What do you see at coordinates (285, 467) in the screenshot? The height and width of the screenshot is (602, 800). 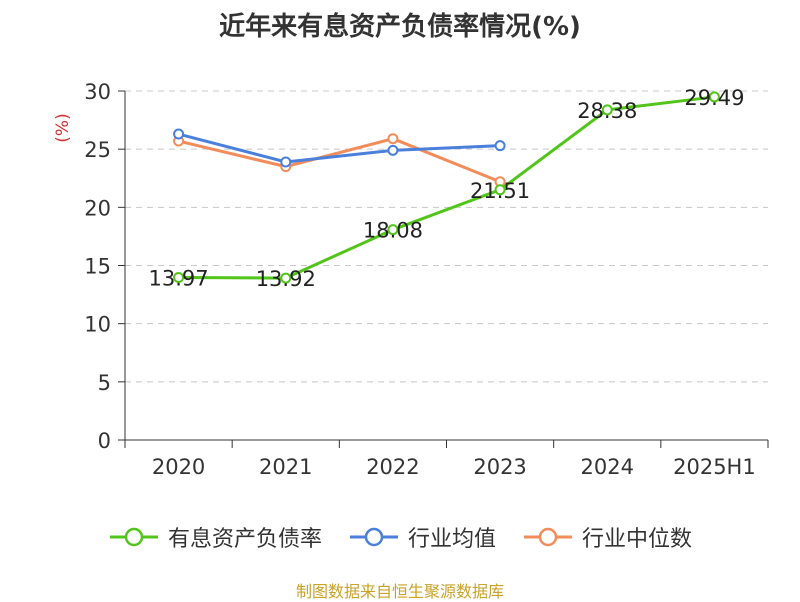 I see `x-tick-label: 2021` at bounding box center [285, 467].